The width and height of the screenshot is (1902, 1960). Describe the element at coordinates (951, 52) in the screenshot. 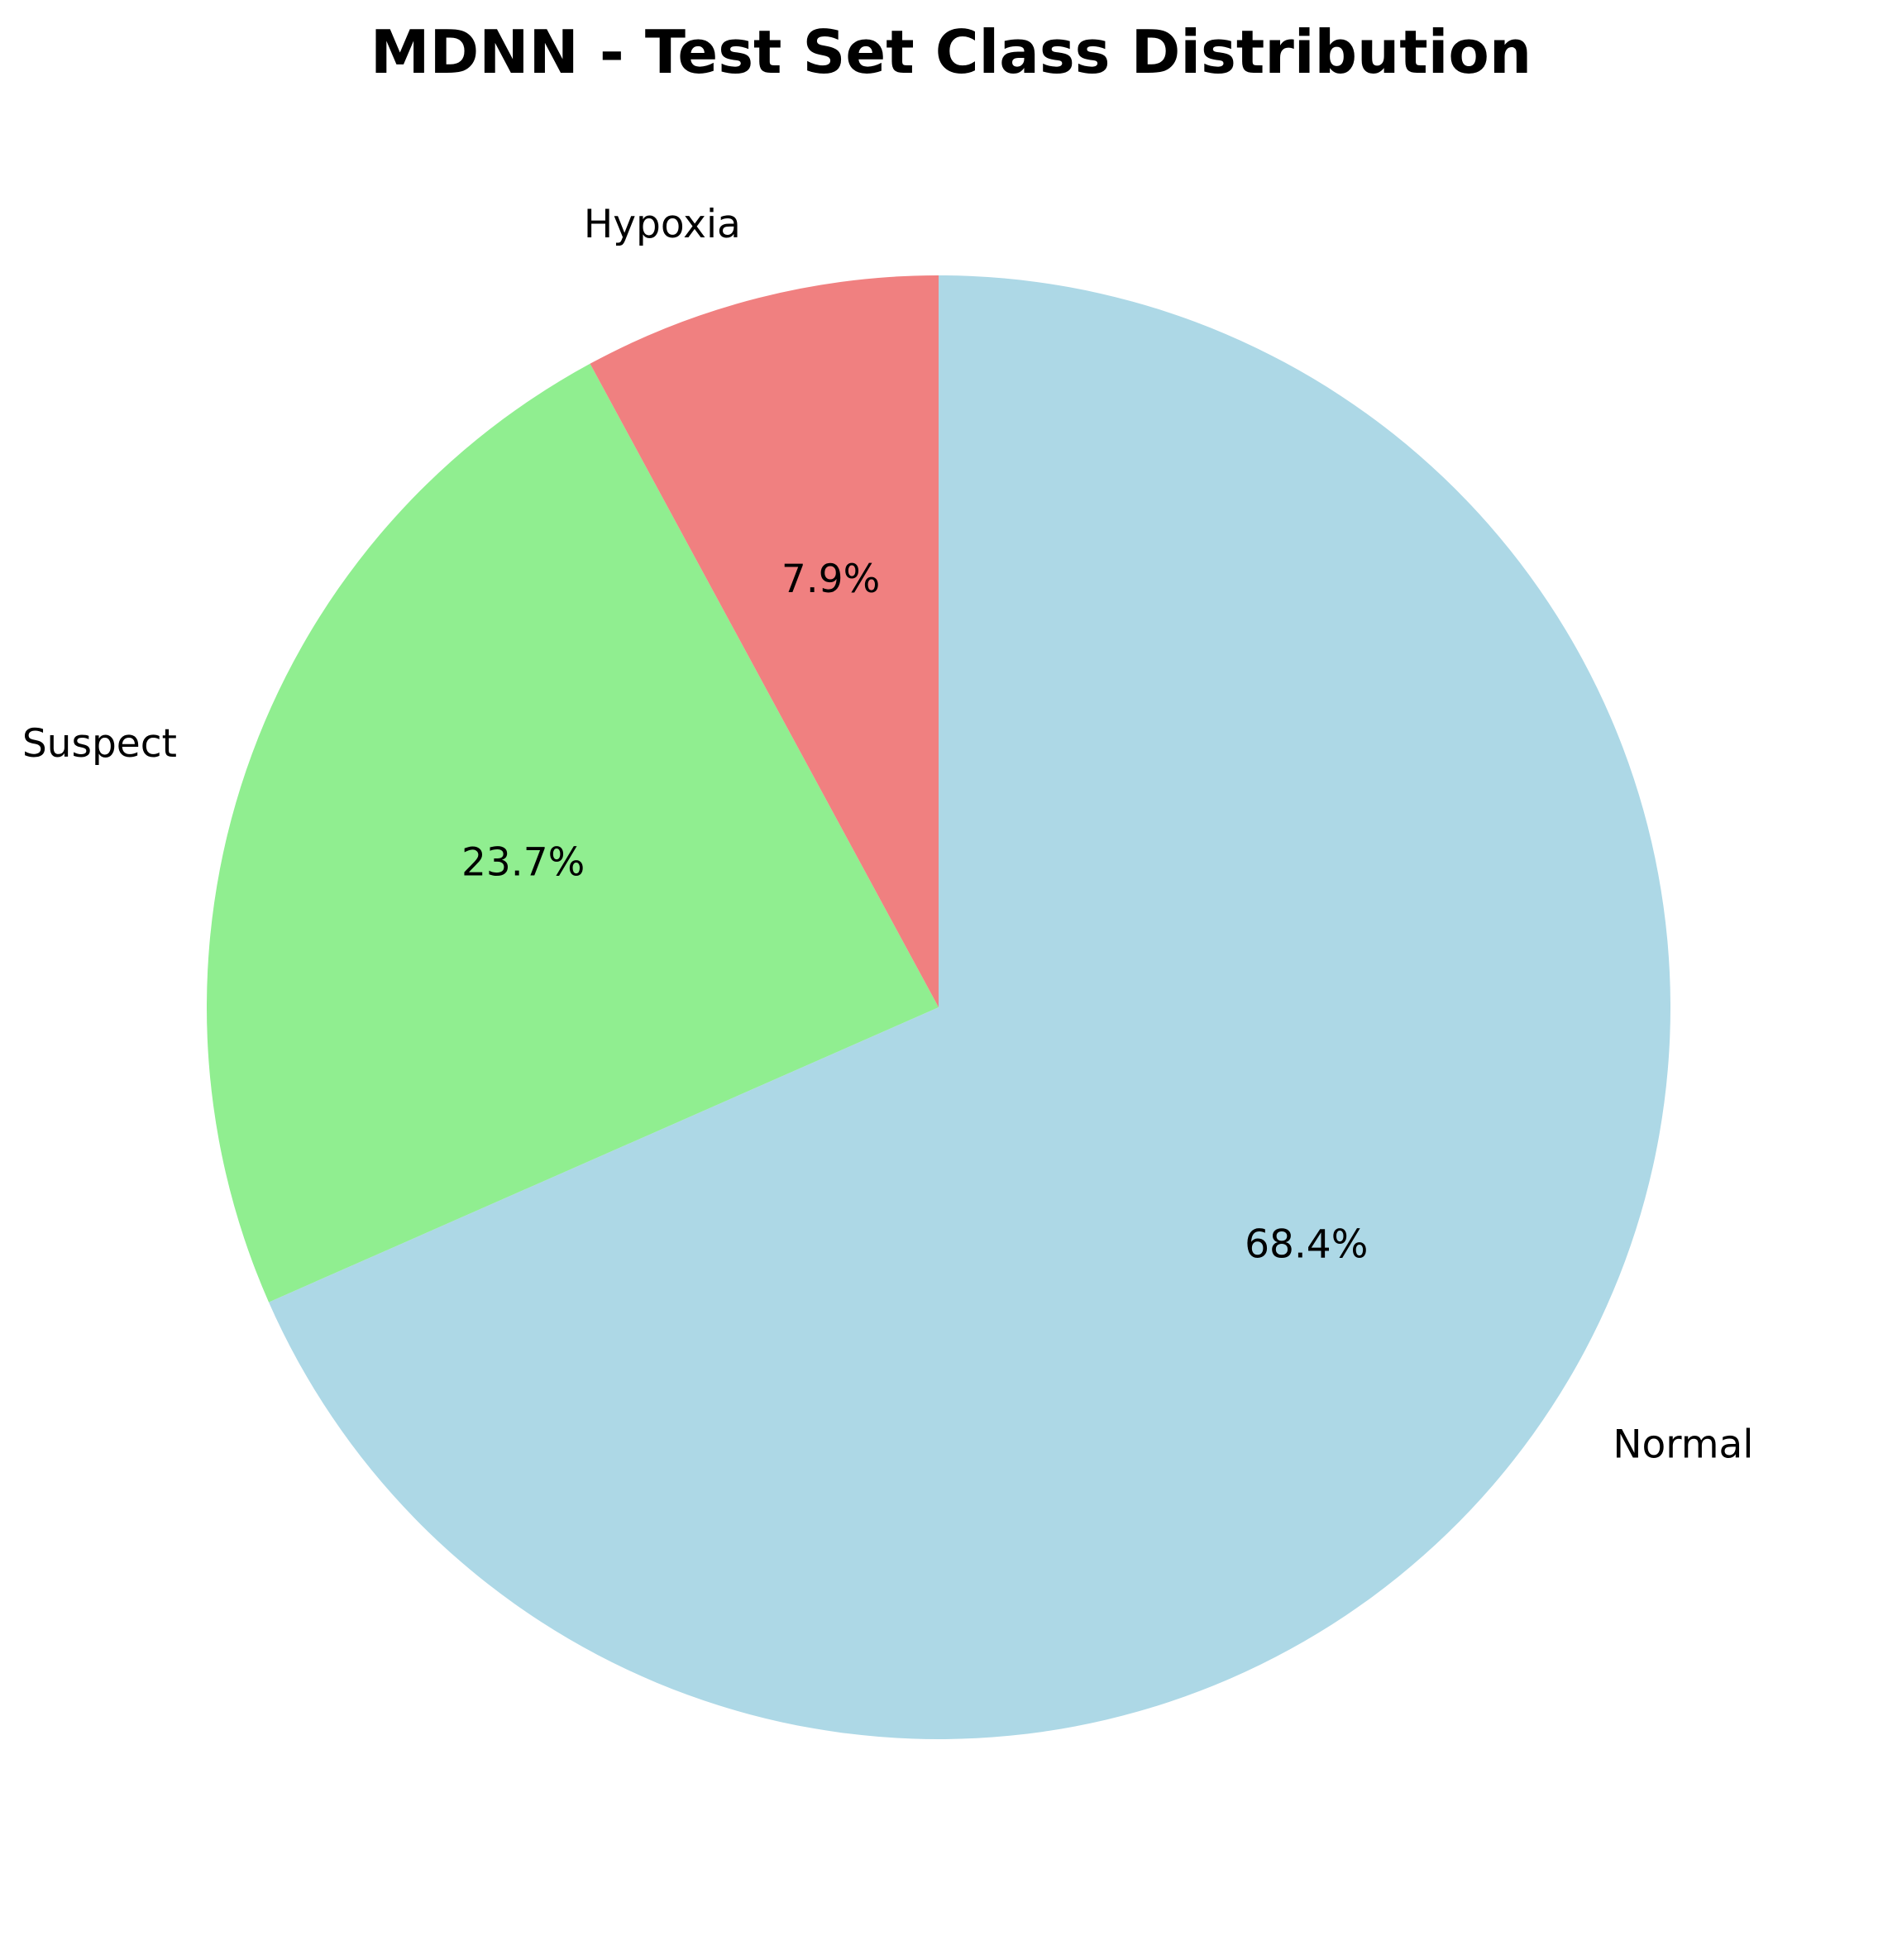

I see `chart-title: MDNN - Test Set Class Distribution` at that location.